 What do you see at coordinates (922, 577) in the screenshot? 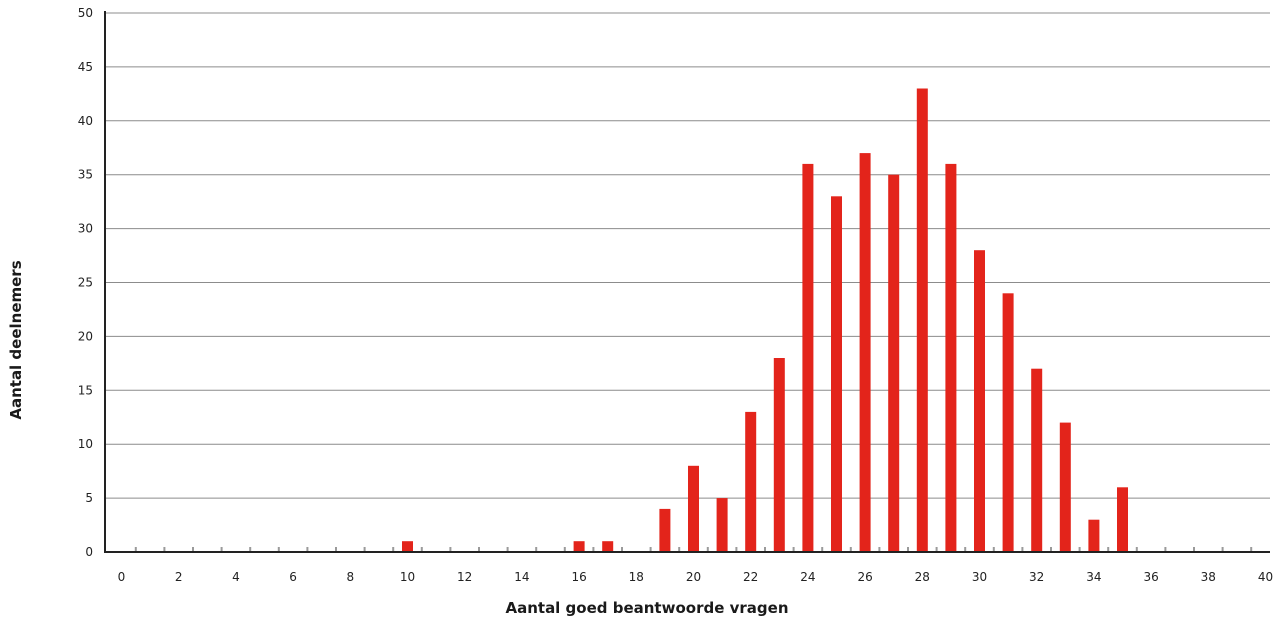
I see `x-tick-label: 28` at bounding box center [922, 577].